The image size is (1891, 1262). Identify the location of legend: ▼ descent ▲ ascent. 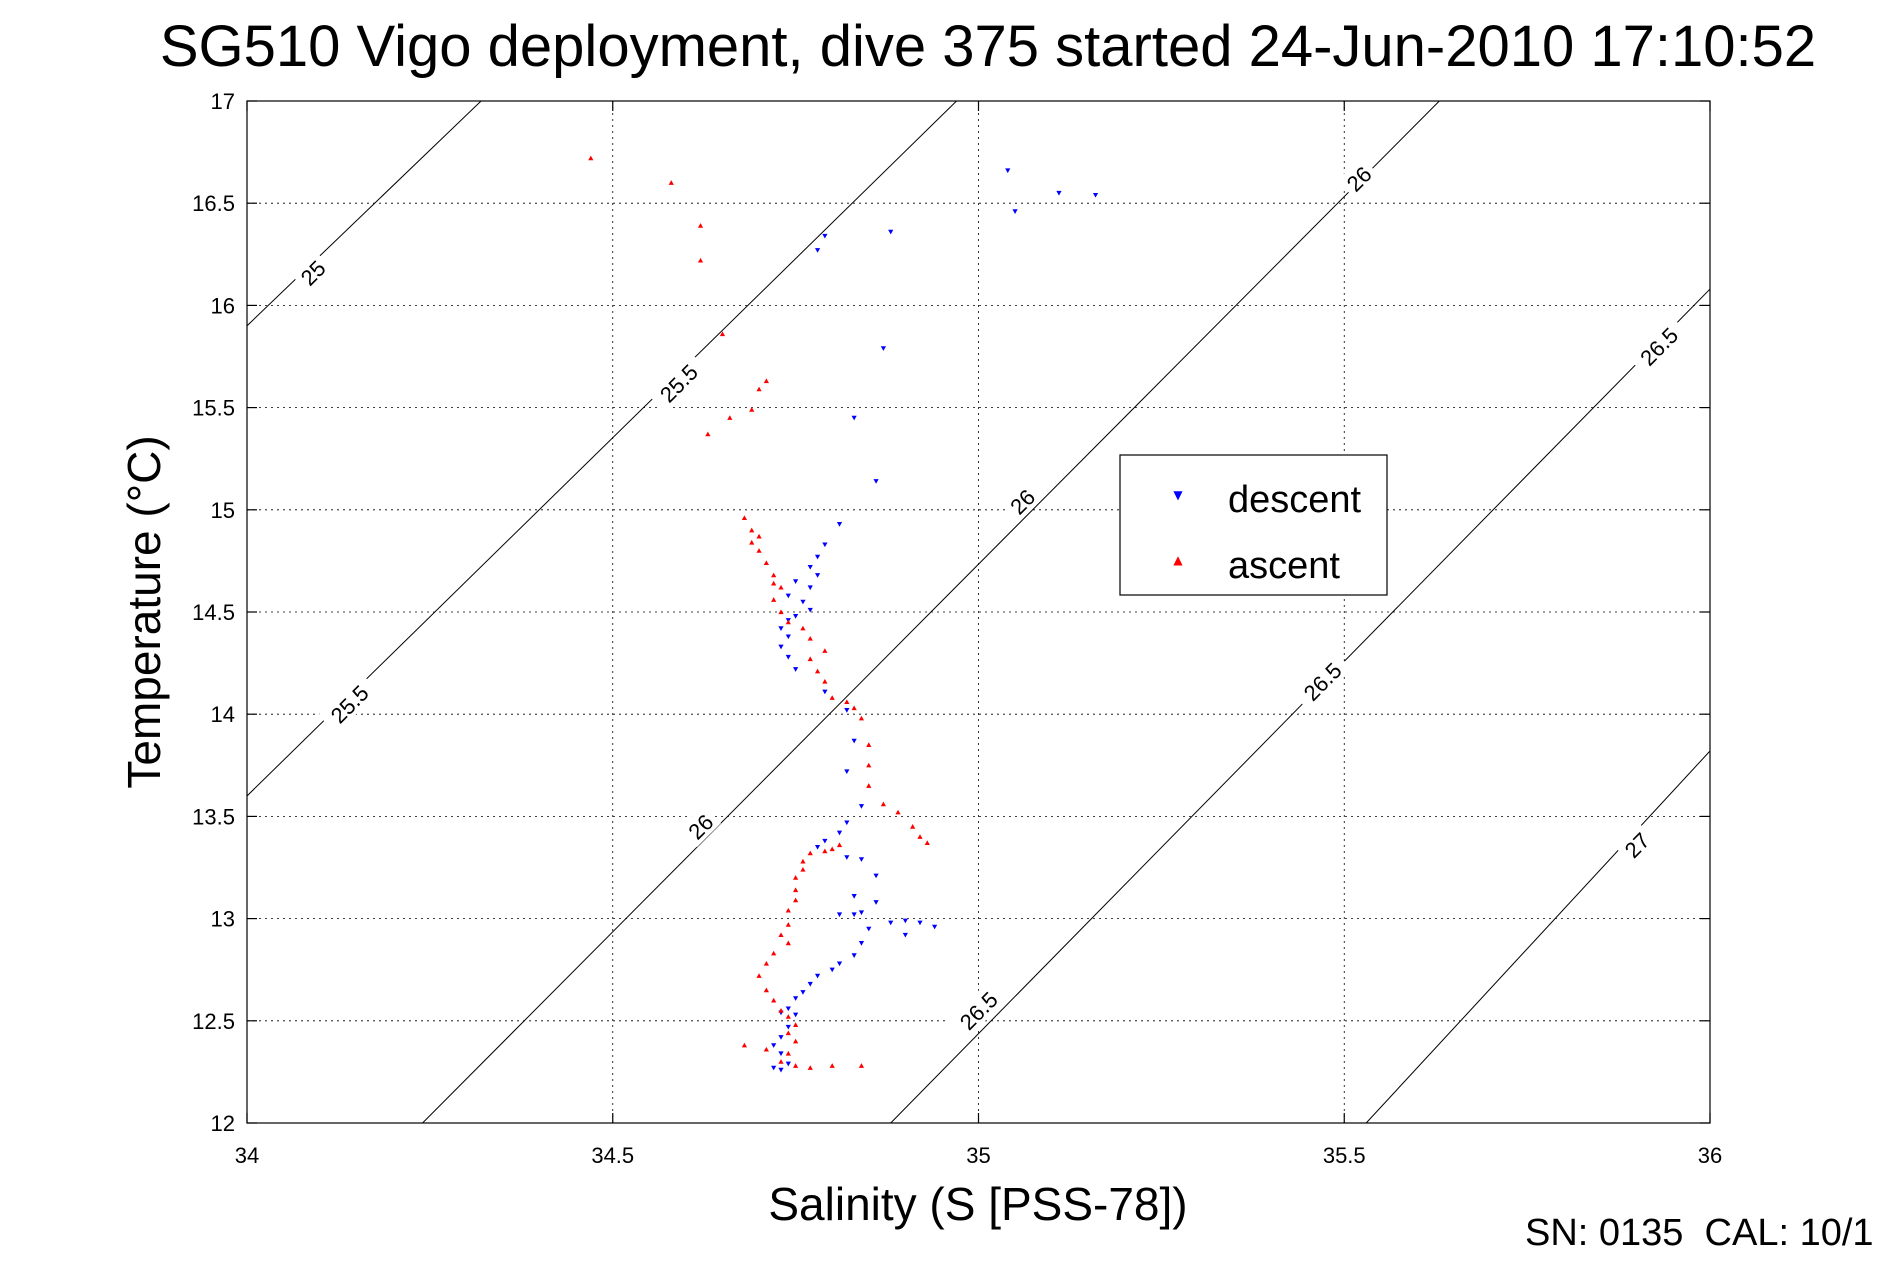
(1253, 525).